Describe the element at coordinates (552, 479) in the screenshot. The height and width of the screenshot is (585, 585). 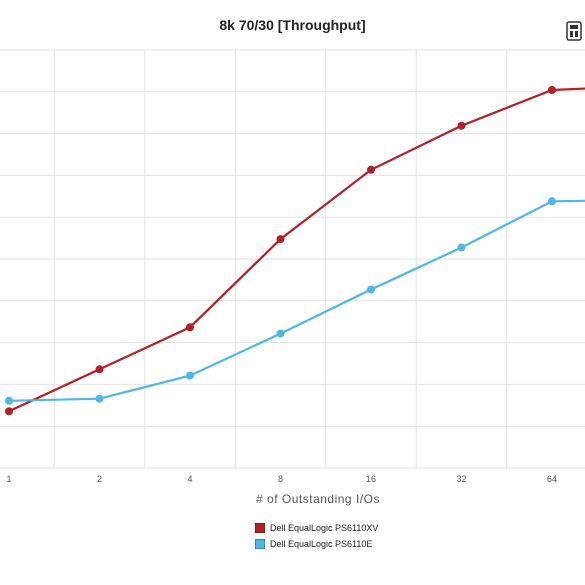
I see `x-tick-label: 64` at that location.